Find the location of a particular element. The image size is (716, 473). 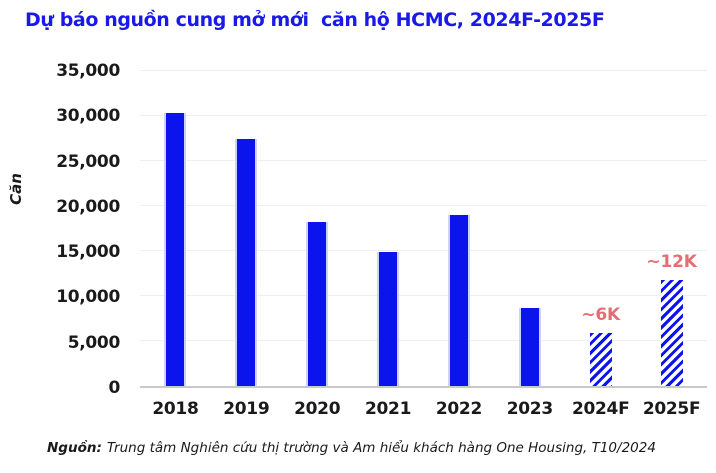

bar-2023 is located at coordinates (529, 346).